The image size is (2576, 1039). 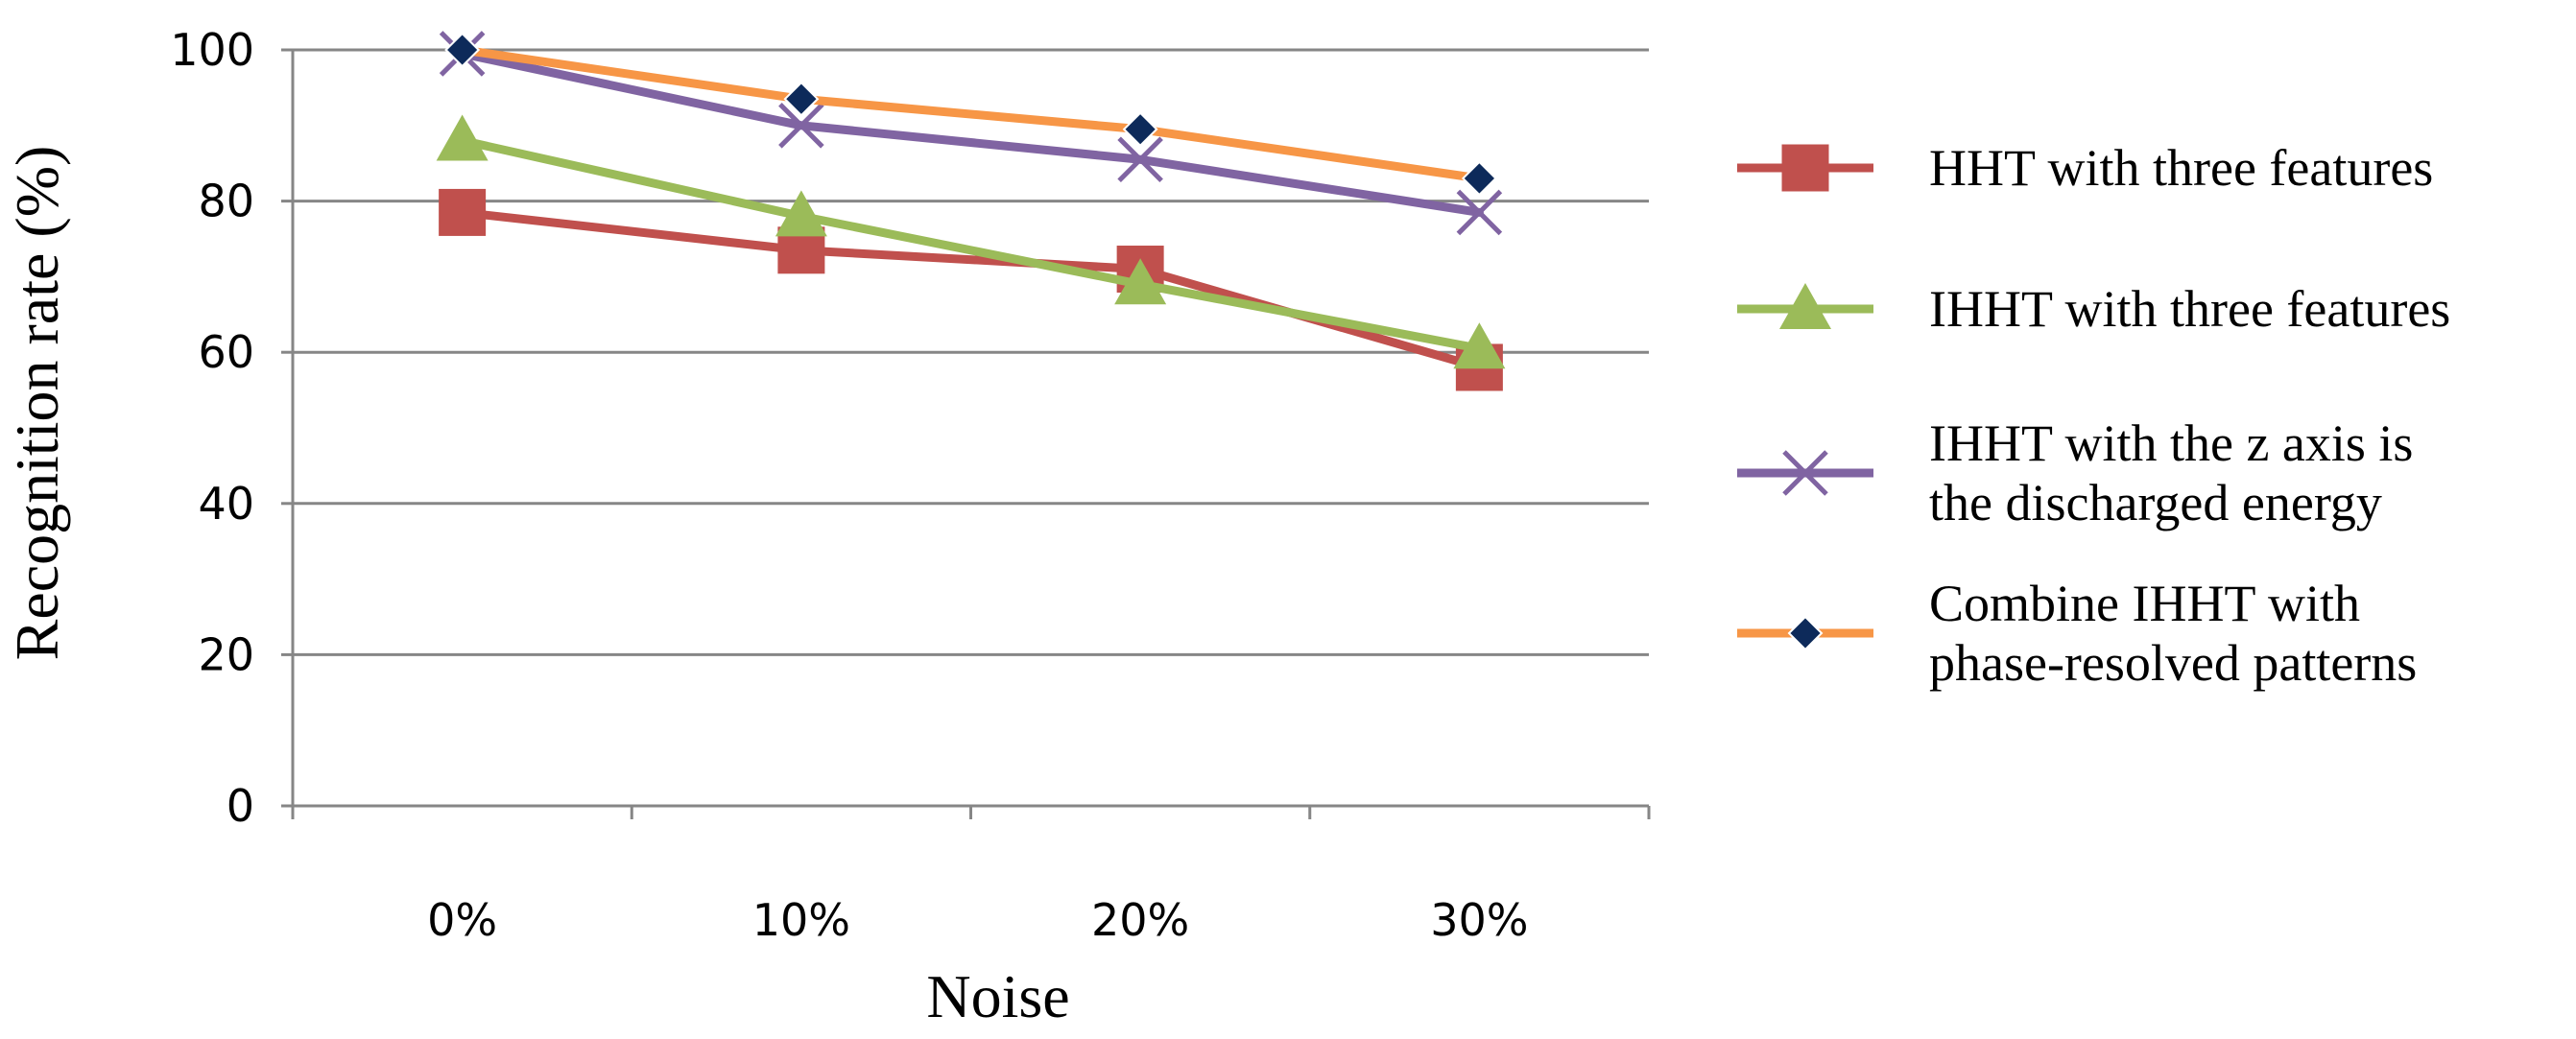 What do you see at coordinates (2144, 603) in the screenshot?
I see `legend-label: Combine IHHT with` at bounding box center [2144, 603].